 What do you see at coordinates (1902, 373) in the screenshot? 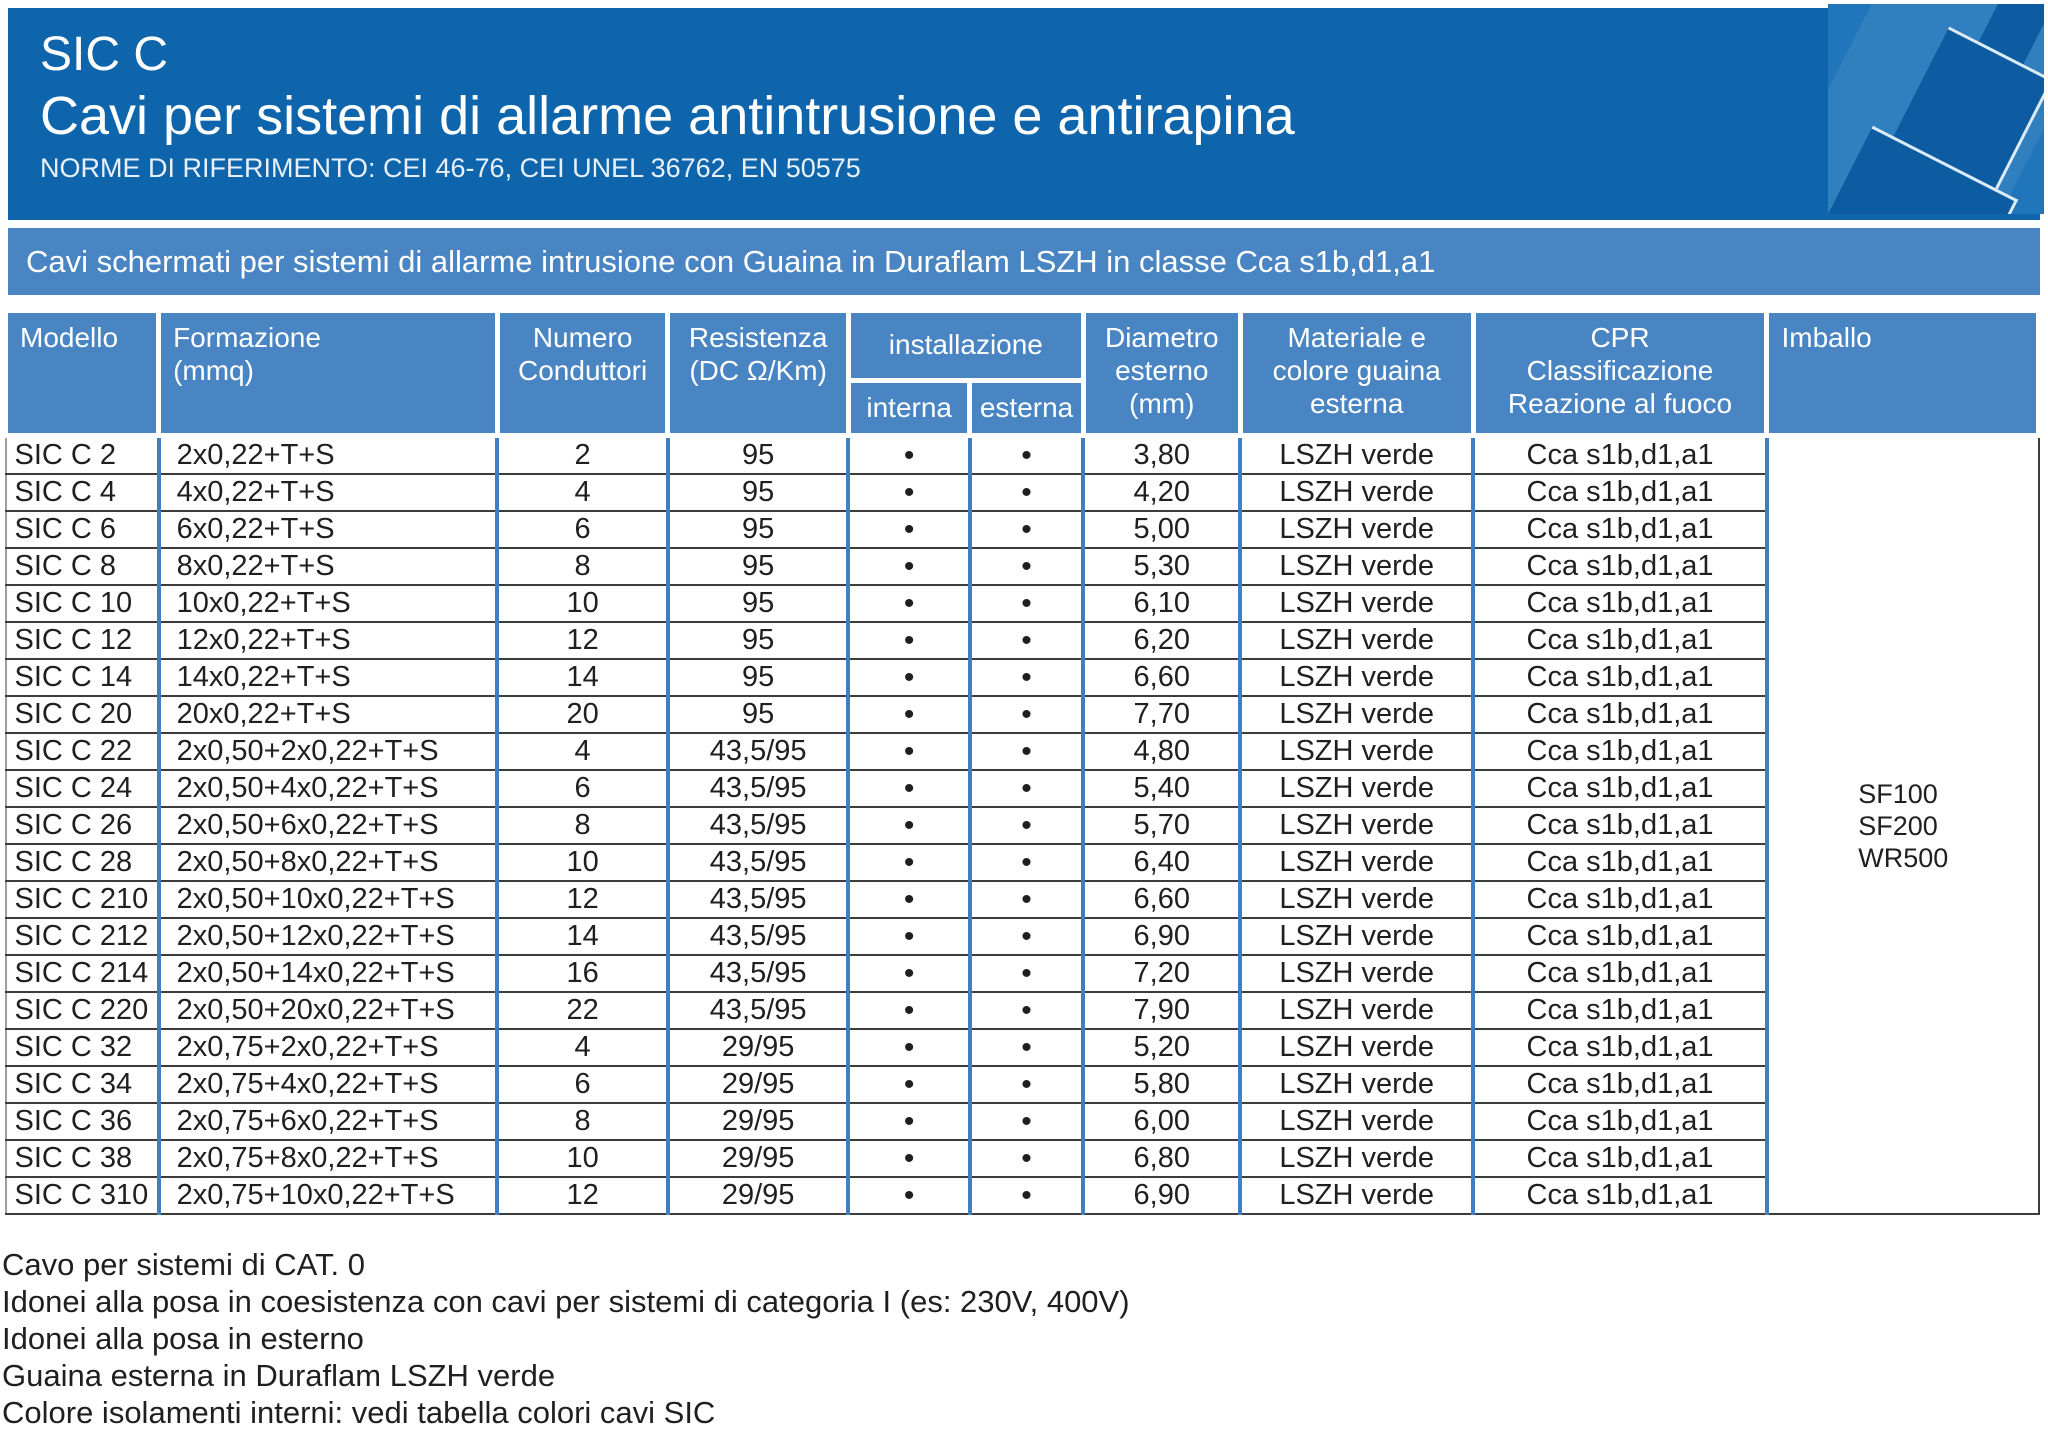
I see `header-imballo: Imballo` at bounding box center [1902, 373].